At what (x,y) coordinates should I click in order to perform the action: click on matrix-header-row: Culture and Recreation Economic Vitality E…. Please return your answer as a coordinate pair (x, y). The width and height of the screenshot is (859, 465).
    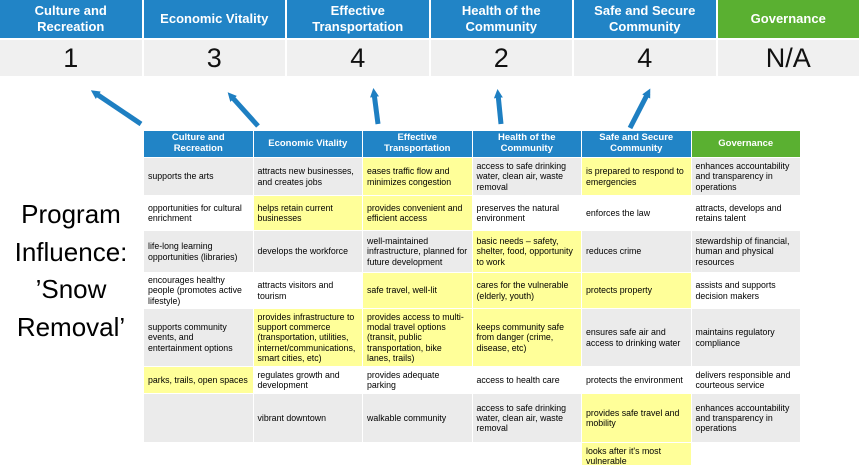
    Looking at the image, I should click on (472, 144).